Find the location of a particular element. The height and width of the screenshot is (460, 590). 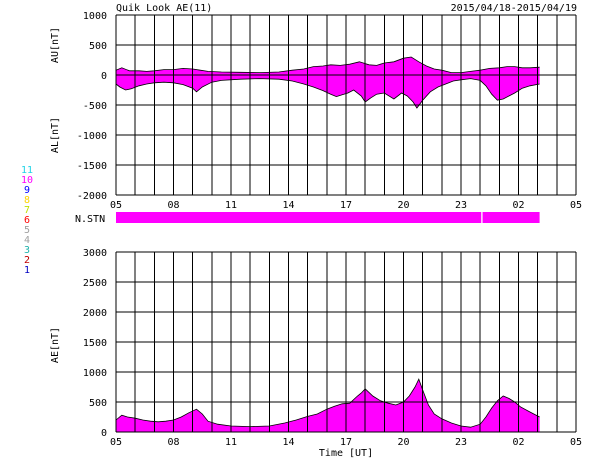

station-legend-label: 7 is located at coordinates (27, 210).